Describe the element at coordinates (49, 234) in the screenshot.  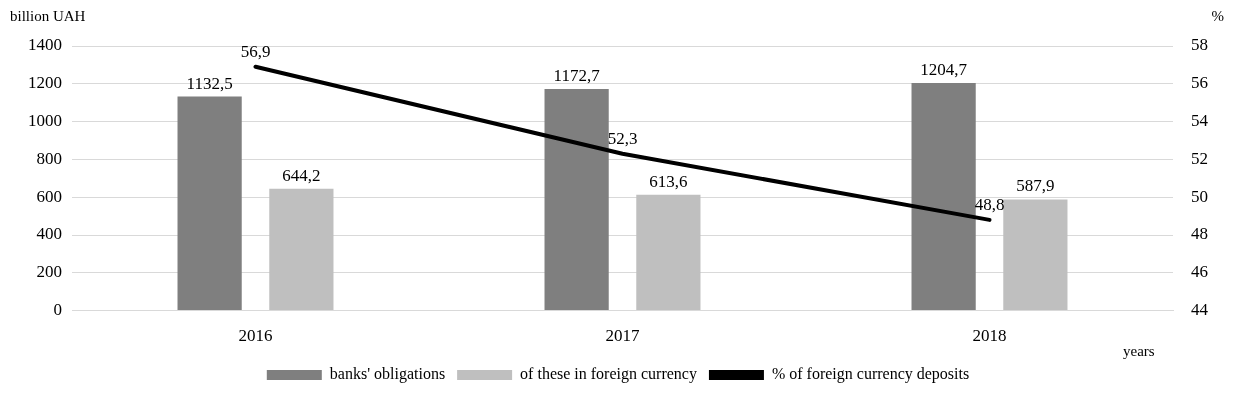
I see `y-tick-label: 400` at that location.